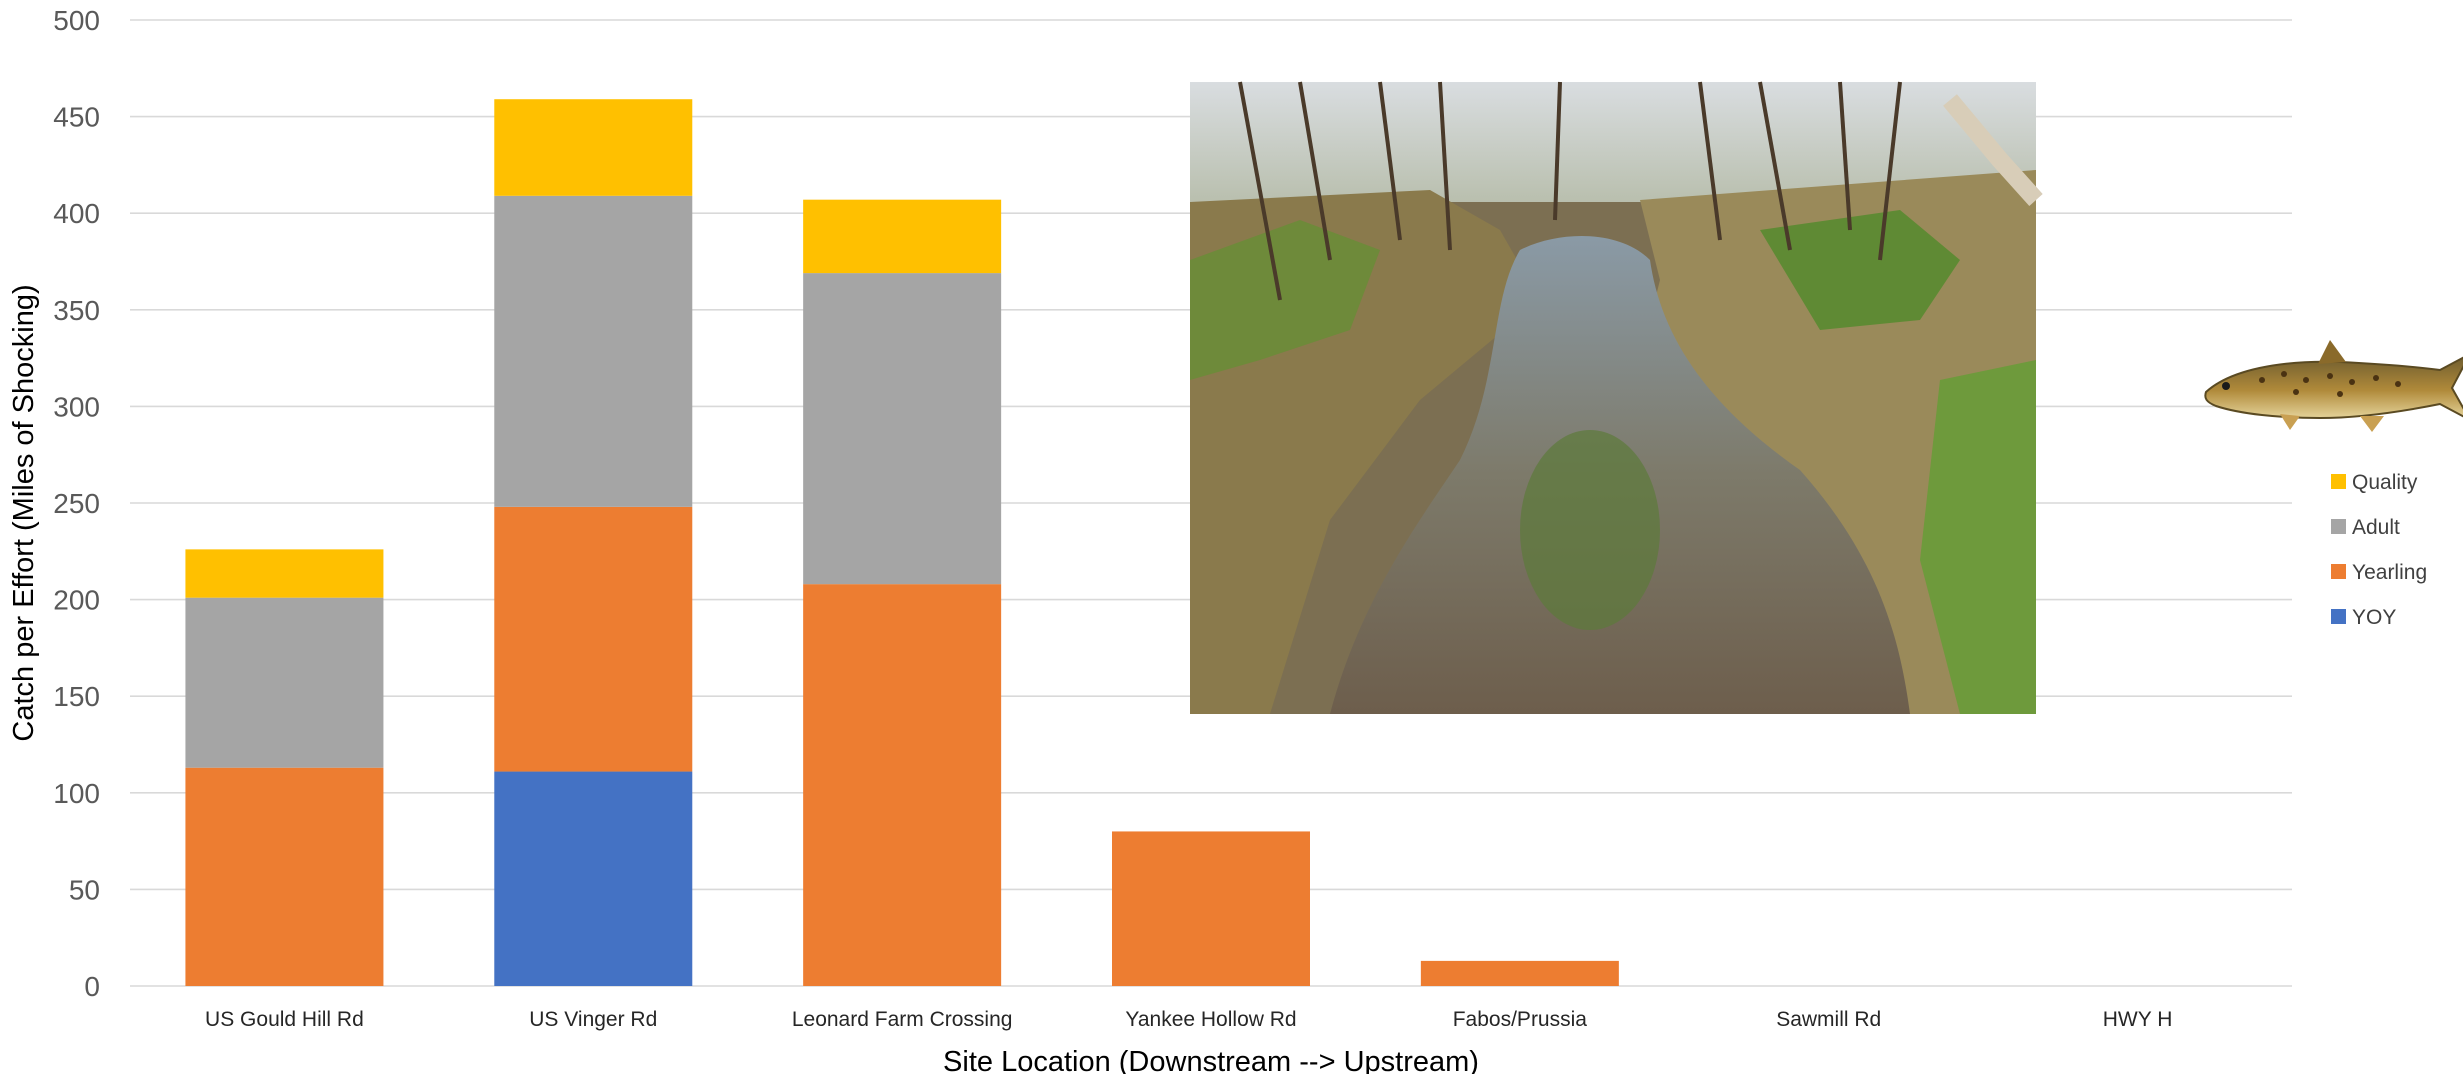  Describe the element at coordinates (2376, 527) in the screenshot. I see `legend-label: Adult` at that location.